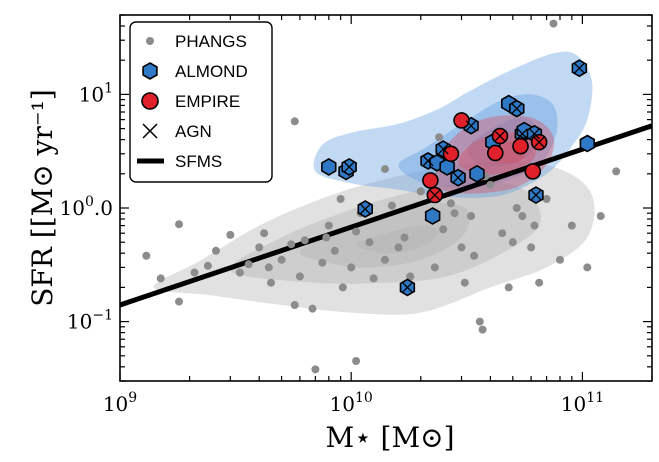  Describe the element at coordinates (150, 101) in the screenshot. I see `legend-marker-empire` at that location.